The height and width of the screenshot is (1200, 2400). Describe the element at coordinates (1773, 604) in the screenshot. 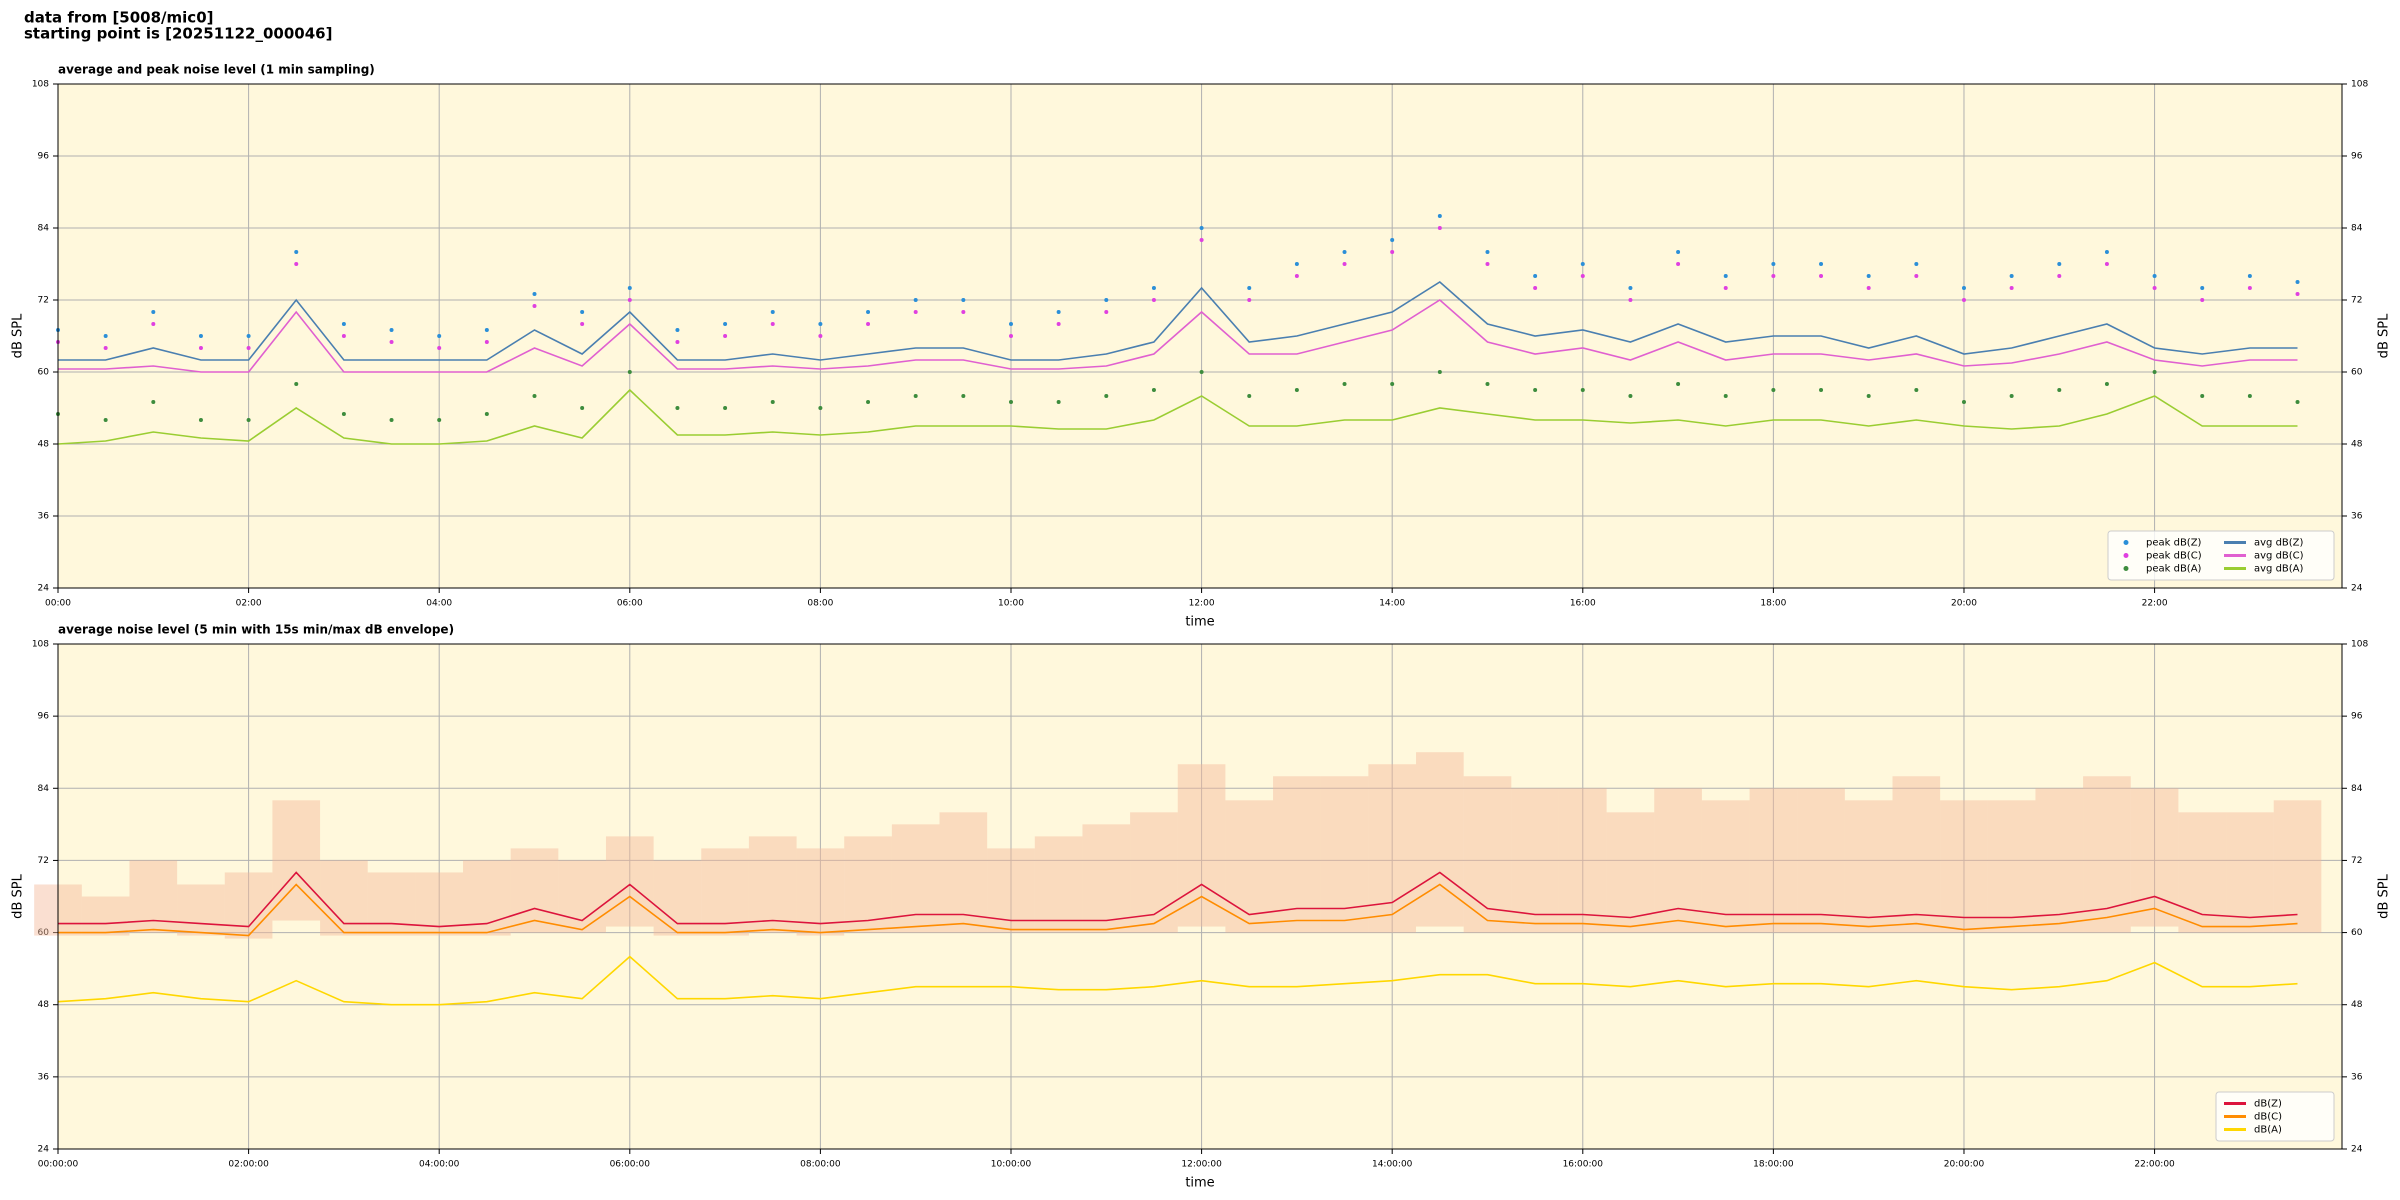

I see `x-tick-label: 18:00` at that location.